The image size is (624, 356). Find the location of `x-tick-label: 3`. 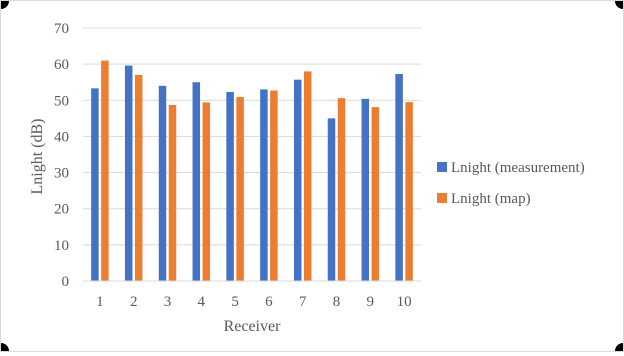

x-tick-label: 3 is located at coordinates (168, 302).